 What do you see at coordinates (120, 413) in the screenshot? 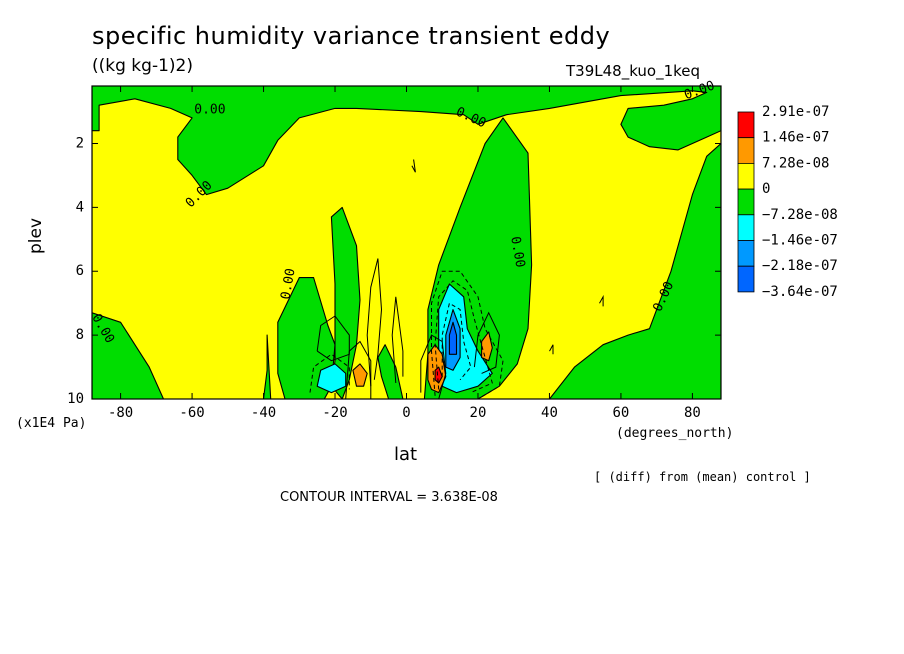
I see `x-tick-label-0: -80` at bounding box center [120, 413].